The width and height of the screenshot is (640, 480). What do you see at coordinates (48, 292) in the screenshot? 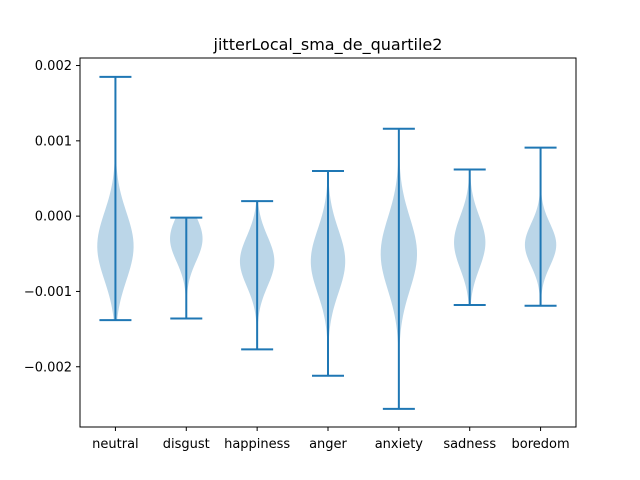
I see `y-tick-label: −0.001` at bounding box center [48, 292].